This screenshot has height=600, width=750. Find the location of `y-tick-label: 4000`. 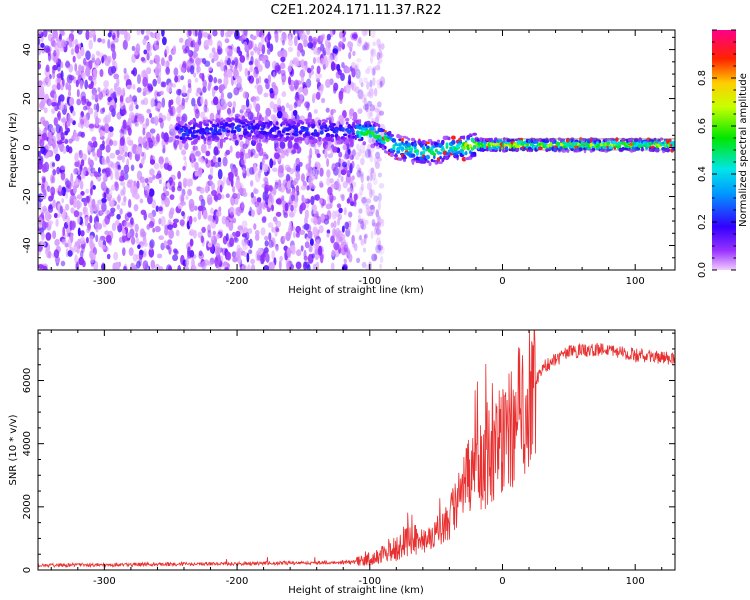

y-tick-label: 4000 is located at coordinates (27, 443).